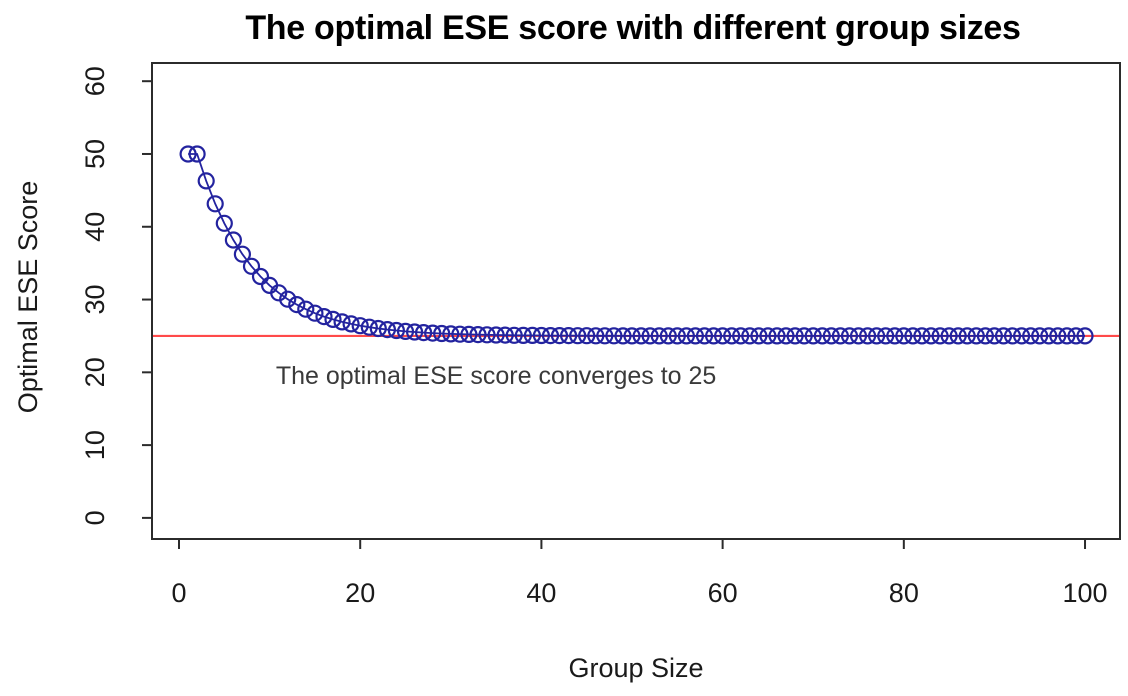  I want to click on y-axis-ticks: 0 10 20 30 40 50 60, so click(116, 295).